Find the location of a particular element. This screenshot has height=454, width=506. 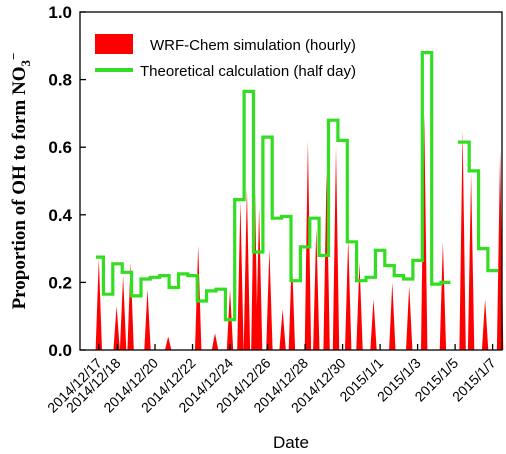

y-tick-label: 0.2 is located at coordinates (60, 282).